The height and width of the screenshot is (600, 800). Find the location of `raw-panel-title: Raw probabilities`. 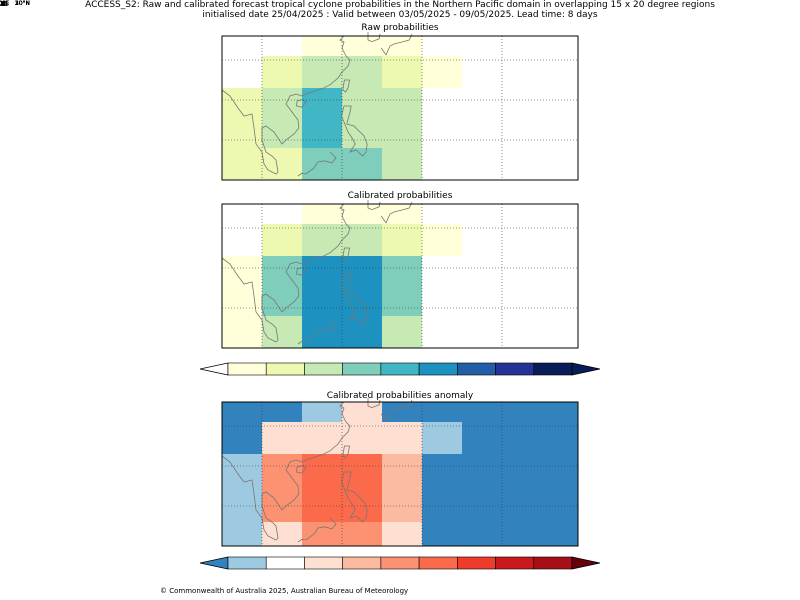

raw-panel-title: Raw probabilities is located at coordinates (400, 28).